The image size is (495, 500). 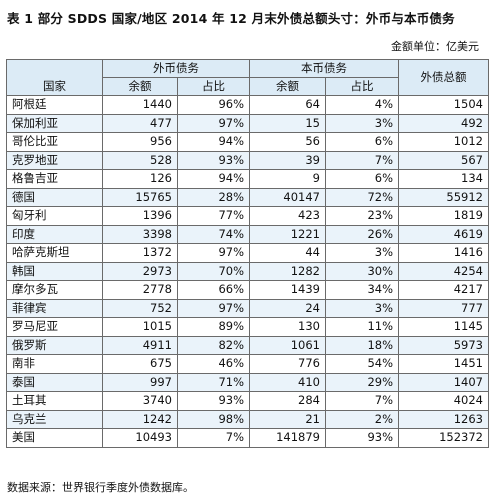 What do you see at coordinates (54, 160) in the screenshot?
I see `country-cell: 克罗地亚` at bounding box center [54, 160].